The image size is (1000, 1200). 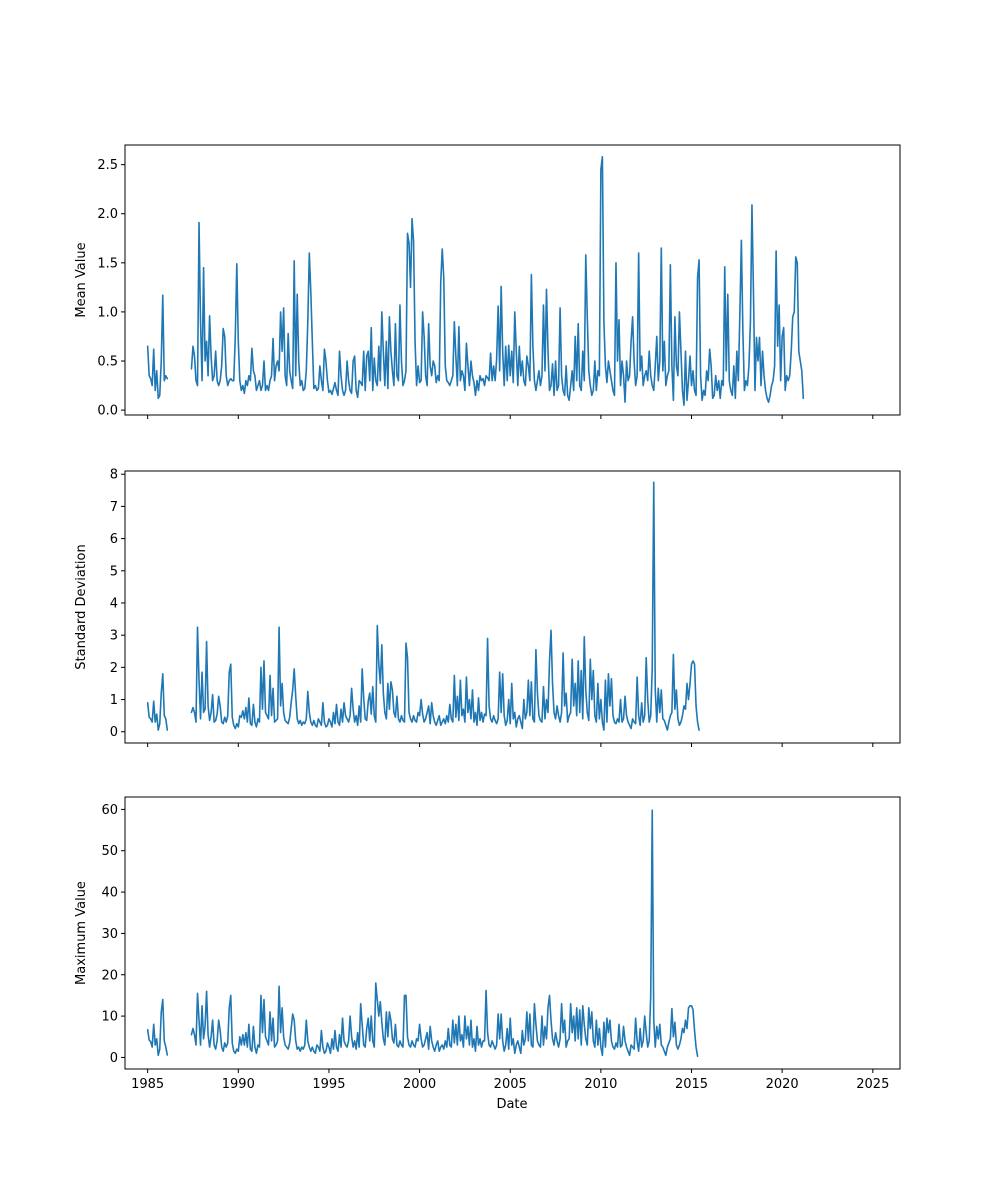 I want to click on y-tick-label: 30, so click(x=109, y=934).